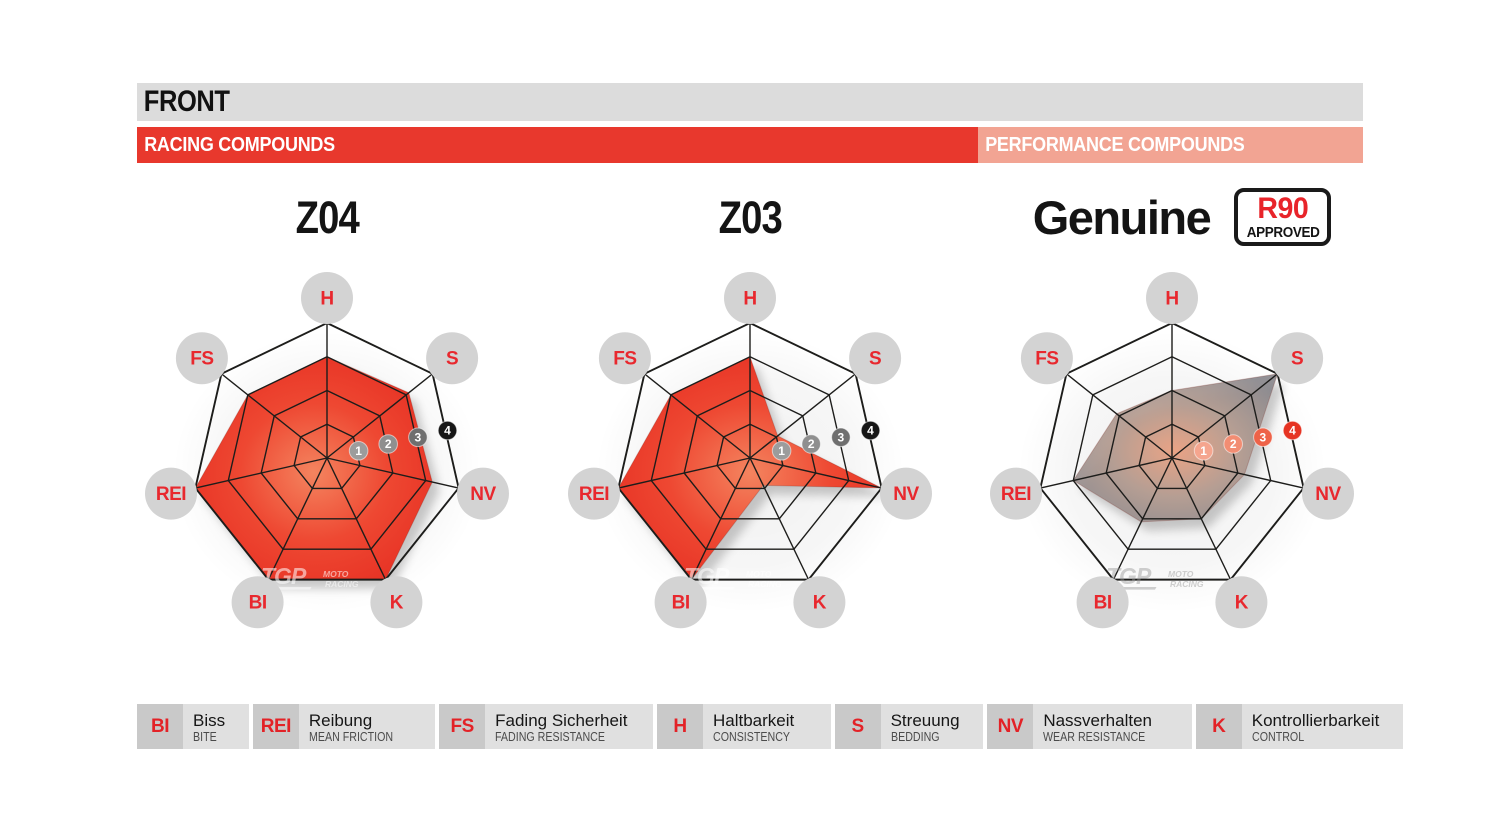 This screenshot has height=820, width=1500. What do you see at coordinates (1322, 726) in the screenshot?
I see `legend-label: Kontrollierbarkeit CONTROL` at bounding box center [1322, 726].